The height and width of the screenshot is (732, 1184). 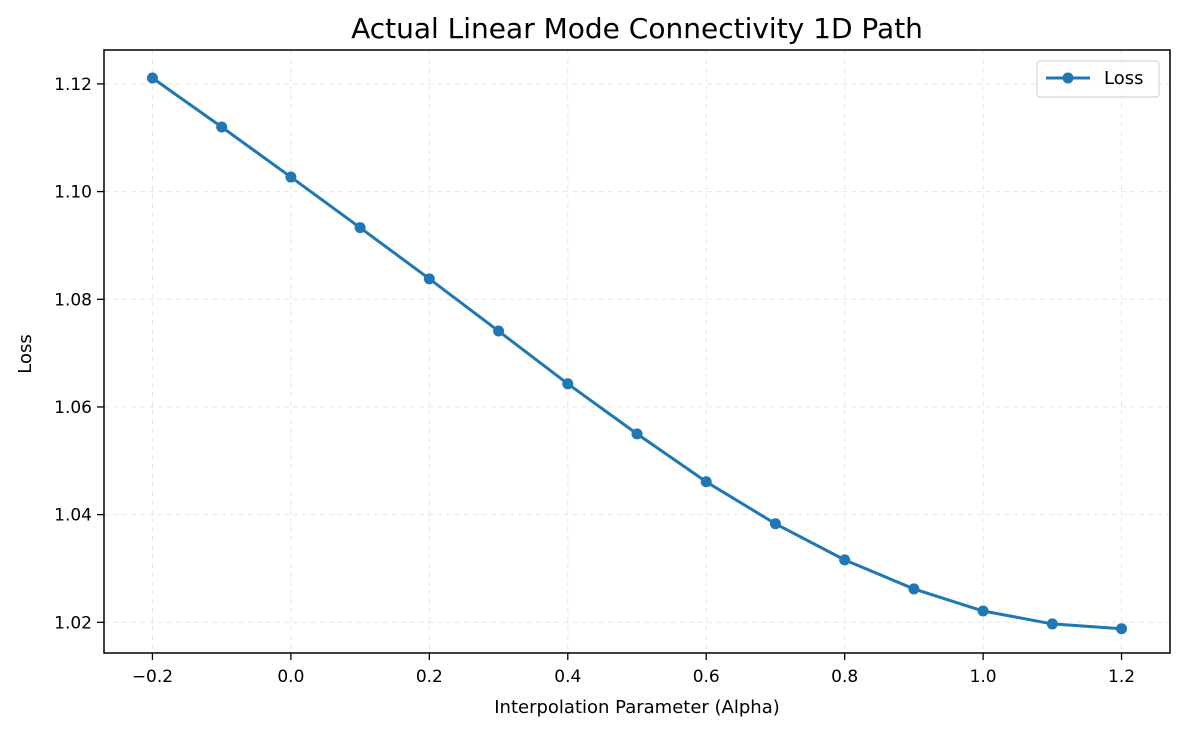 What do you see at coordinates (1123, 78) in the screenshot?
I see `legend-label: Loss` at bounding box center [1123, 78].